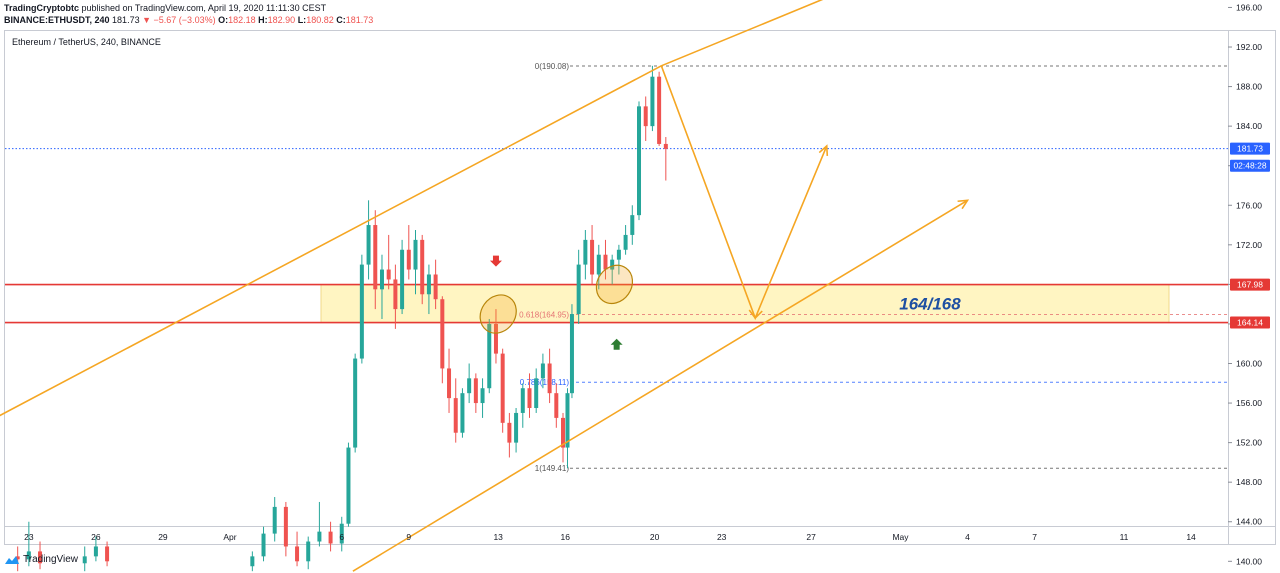  I want to click on price-tick-label-9: 160.00, so click(1249, 364).